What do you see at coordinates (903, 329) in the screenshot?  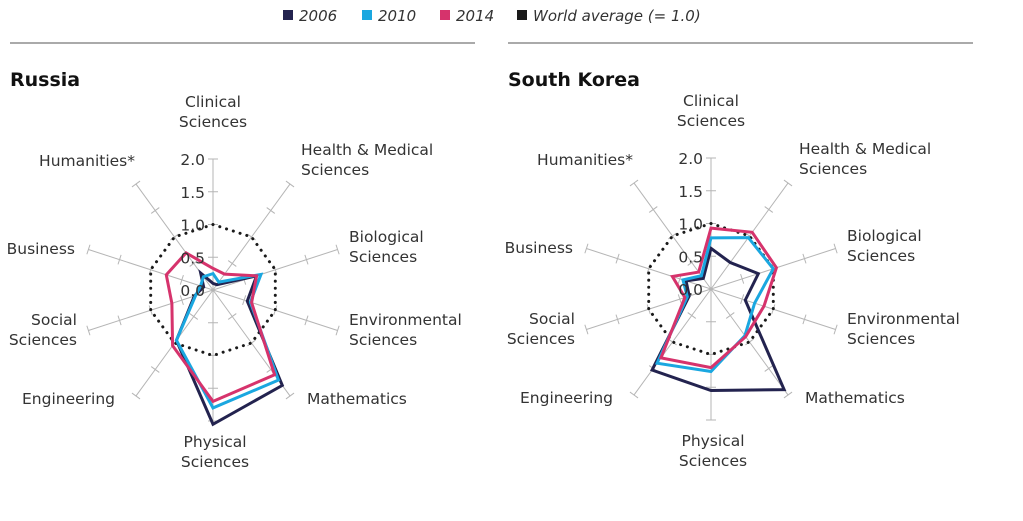 I see `axis-label: Environmental Sciences` at bounding box center [903, 329].